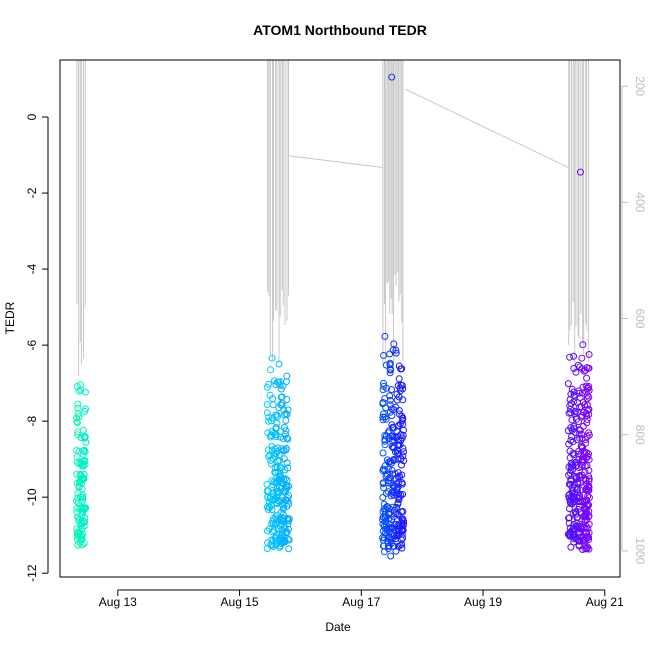  I want to click on y-tick-label: -4, so click(32, 268).